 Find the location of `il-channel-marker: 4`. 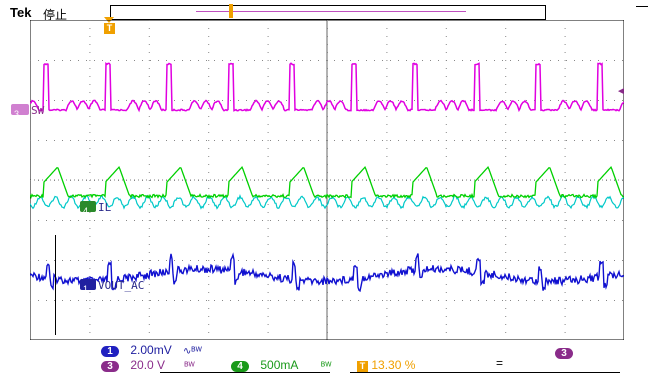

il-channel-marker: 4 is located at coordinates (88, 208).